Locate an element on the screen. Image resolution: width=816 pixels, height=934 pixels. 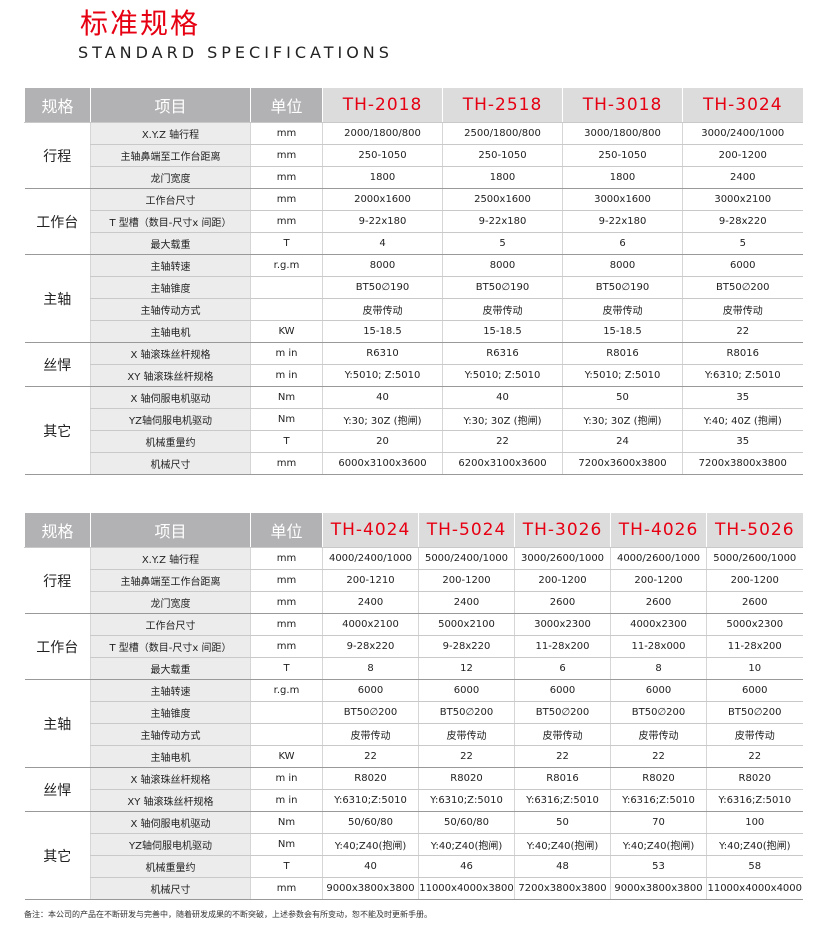
spec-row: 其它 X 轴伺服电机驱动 Nm 50/60/80 50/60/80 50 70 100 is located at coordinates (413, 855).